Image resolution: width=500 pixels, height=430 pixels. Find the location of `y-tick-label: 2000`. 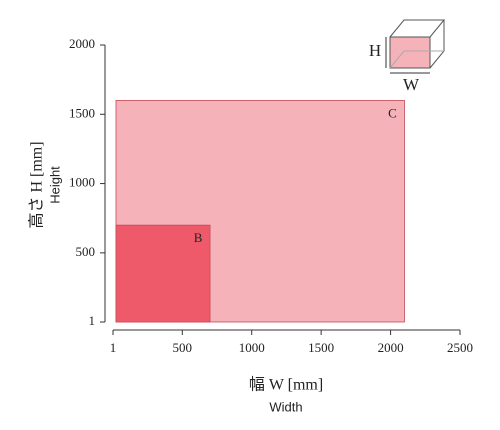

y-tick-label: 2000 is located at coordinates (82, 43).